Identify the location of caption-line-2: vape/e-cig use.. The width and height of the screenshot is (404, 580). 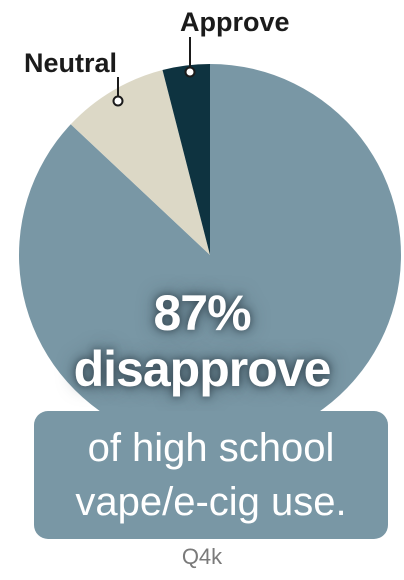
(211, 502).